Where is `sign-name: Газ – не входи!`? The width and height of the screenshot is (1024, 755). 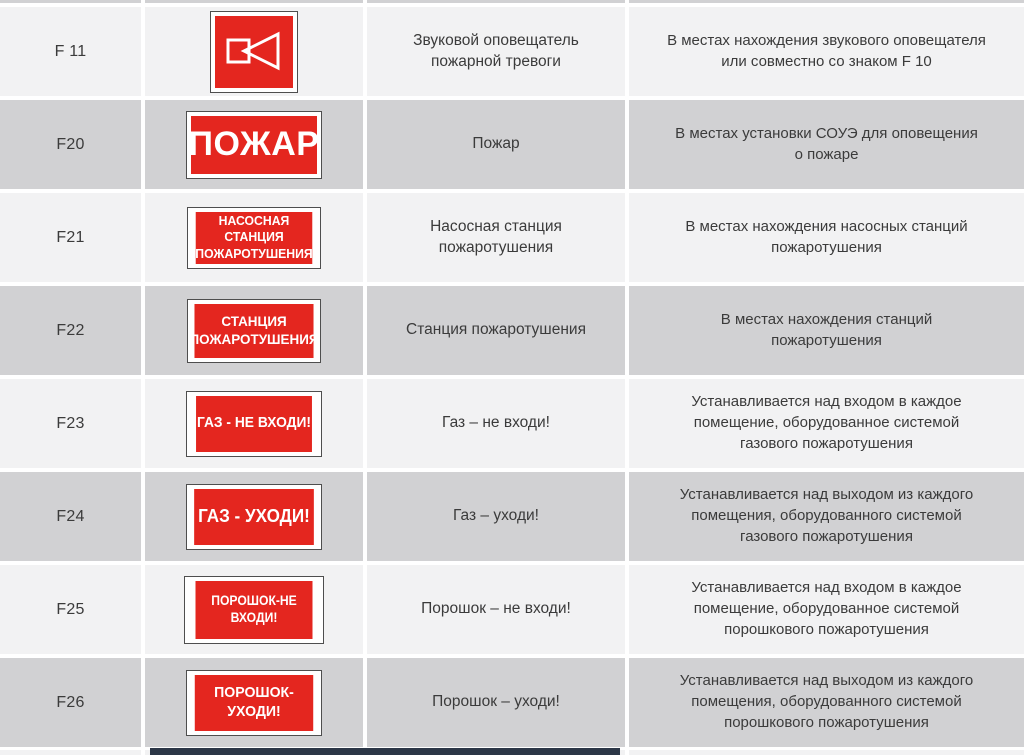 sign-name: Газ – не входи! is located at coordinates (496, 423).